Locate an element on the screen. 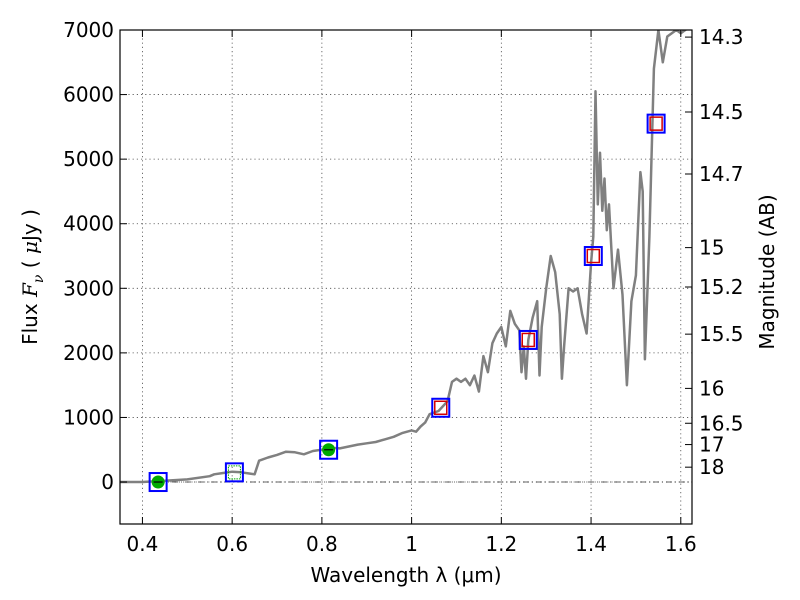 The image size is (800, 600). y-tick-label: 7000 is located at coordinates (88, 30).